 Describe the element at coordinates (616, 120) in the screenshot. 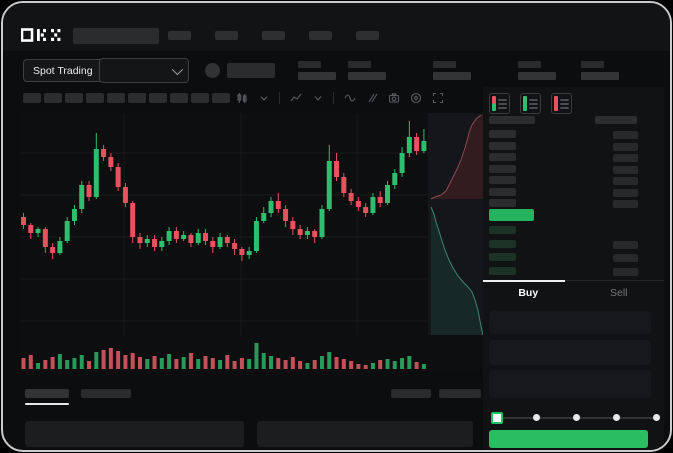

I see `order-book-amount-header` at that location.